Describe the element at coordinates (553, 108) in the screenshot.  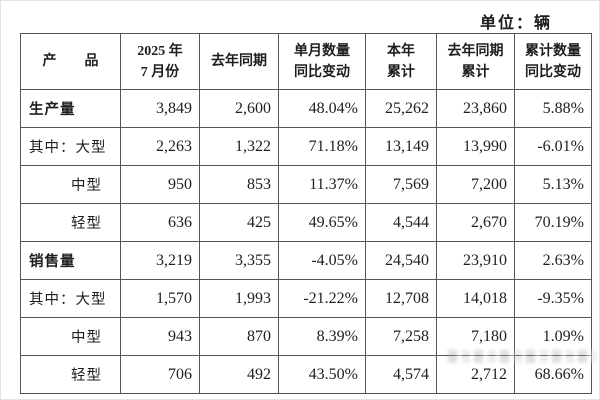
I see `cell-value: 5.88%` at that location.